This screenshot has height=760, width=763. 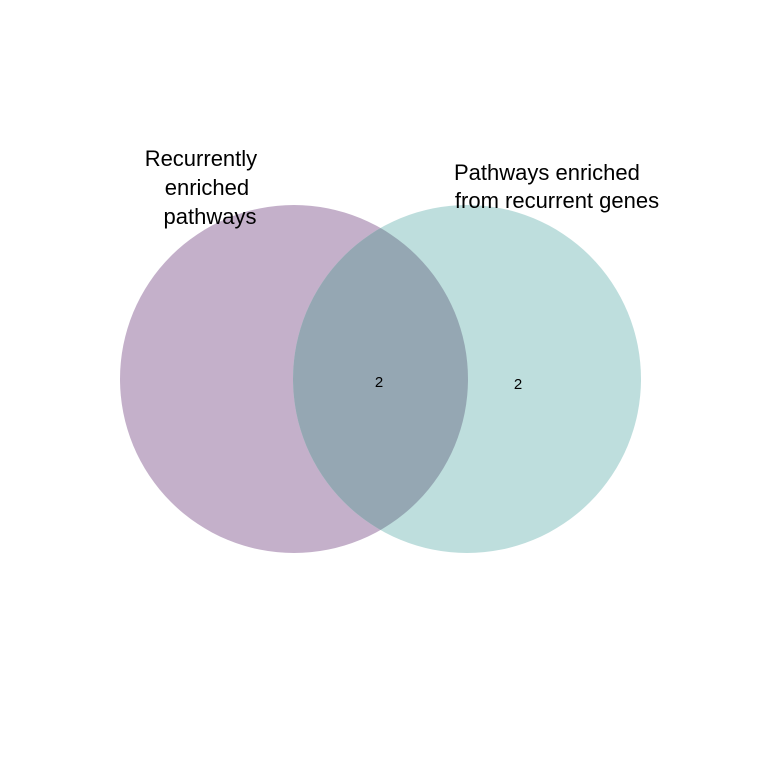 What do you see at coordinates (557, 200) in the screenshot?
I see `right-set-label-line: from recurrent genes` at bounding box center [557, 200].